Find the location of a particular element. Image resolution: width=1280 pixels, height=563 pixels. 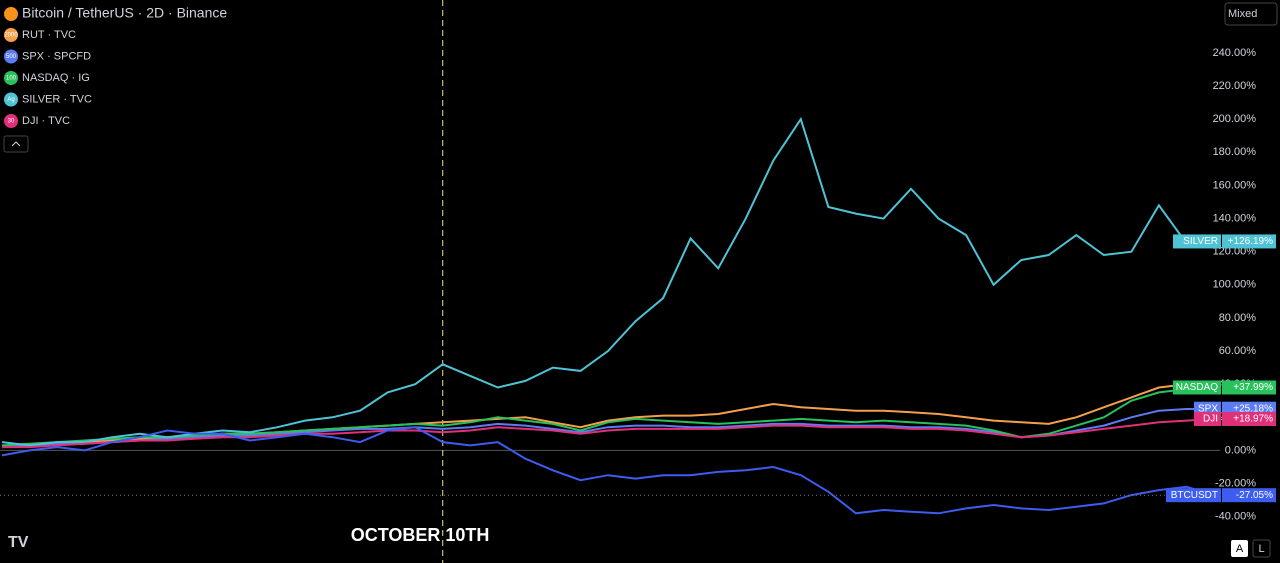

y-tick-label: 0.00% is located at coordinates (1240, 450).